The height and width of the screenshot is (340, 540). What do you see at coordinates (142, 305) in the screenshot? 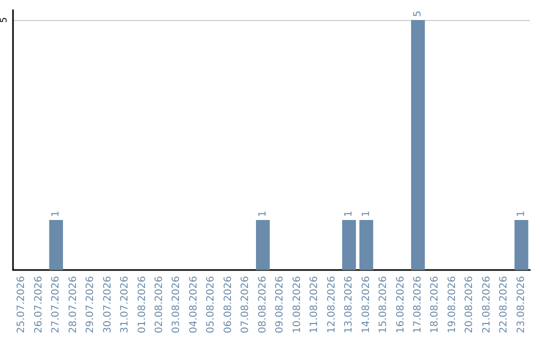
I see `x-tick-label: 01.08.2026` at bounding box center [142, 305].